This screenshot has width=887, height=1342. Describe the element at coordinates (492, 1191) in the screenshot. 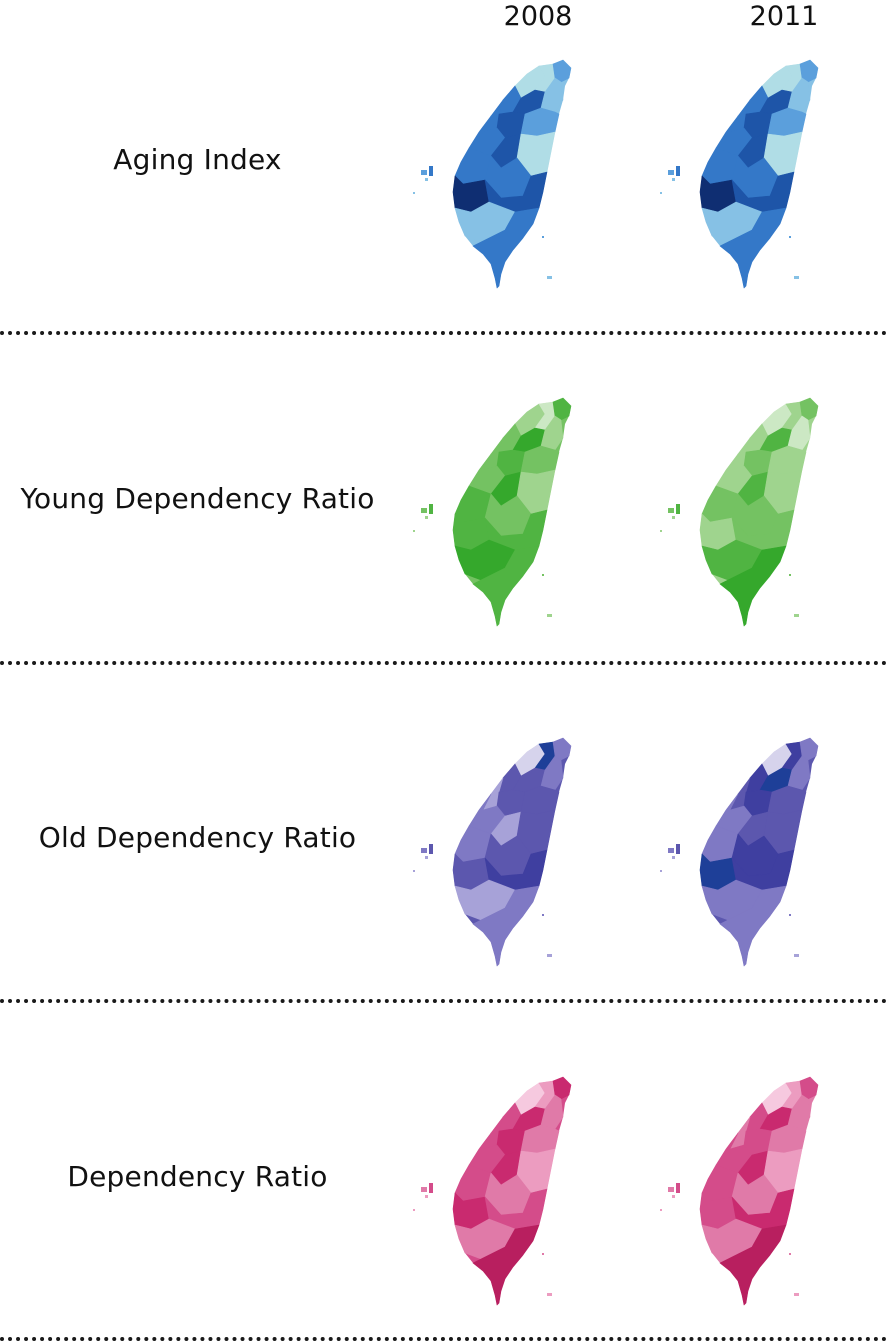

I see `map-dependency-ratio-2008` at that location.